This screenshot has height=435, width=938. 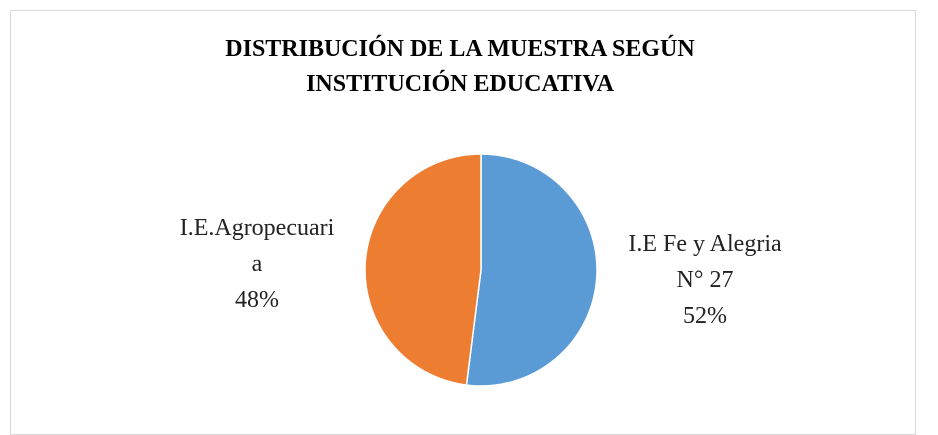 I want to click on slice-label: I.E.Agropecuaria 48%, so click(x=257, y=264).